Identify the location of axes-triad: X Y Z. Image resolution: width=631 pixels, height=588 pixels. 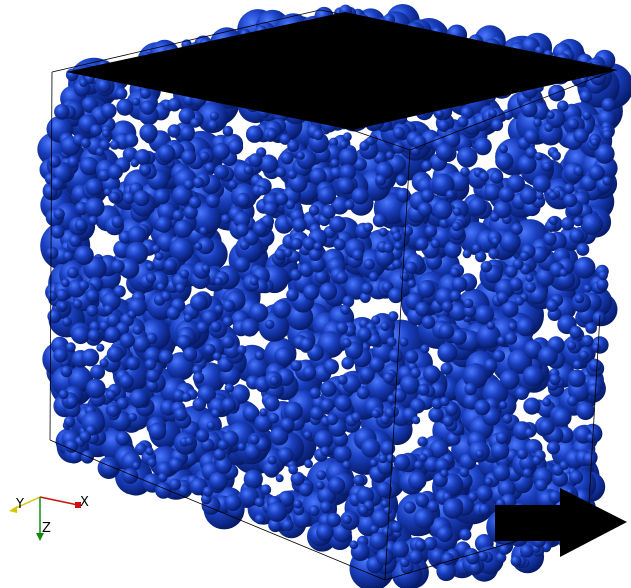
(49, 518).